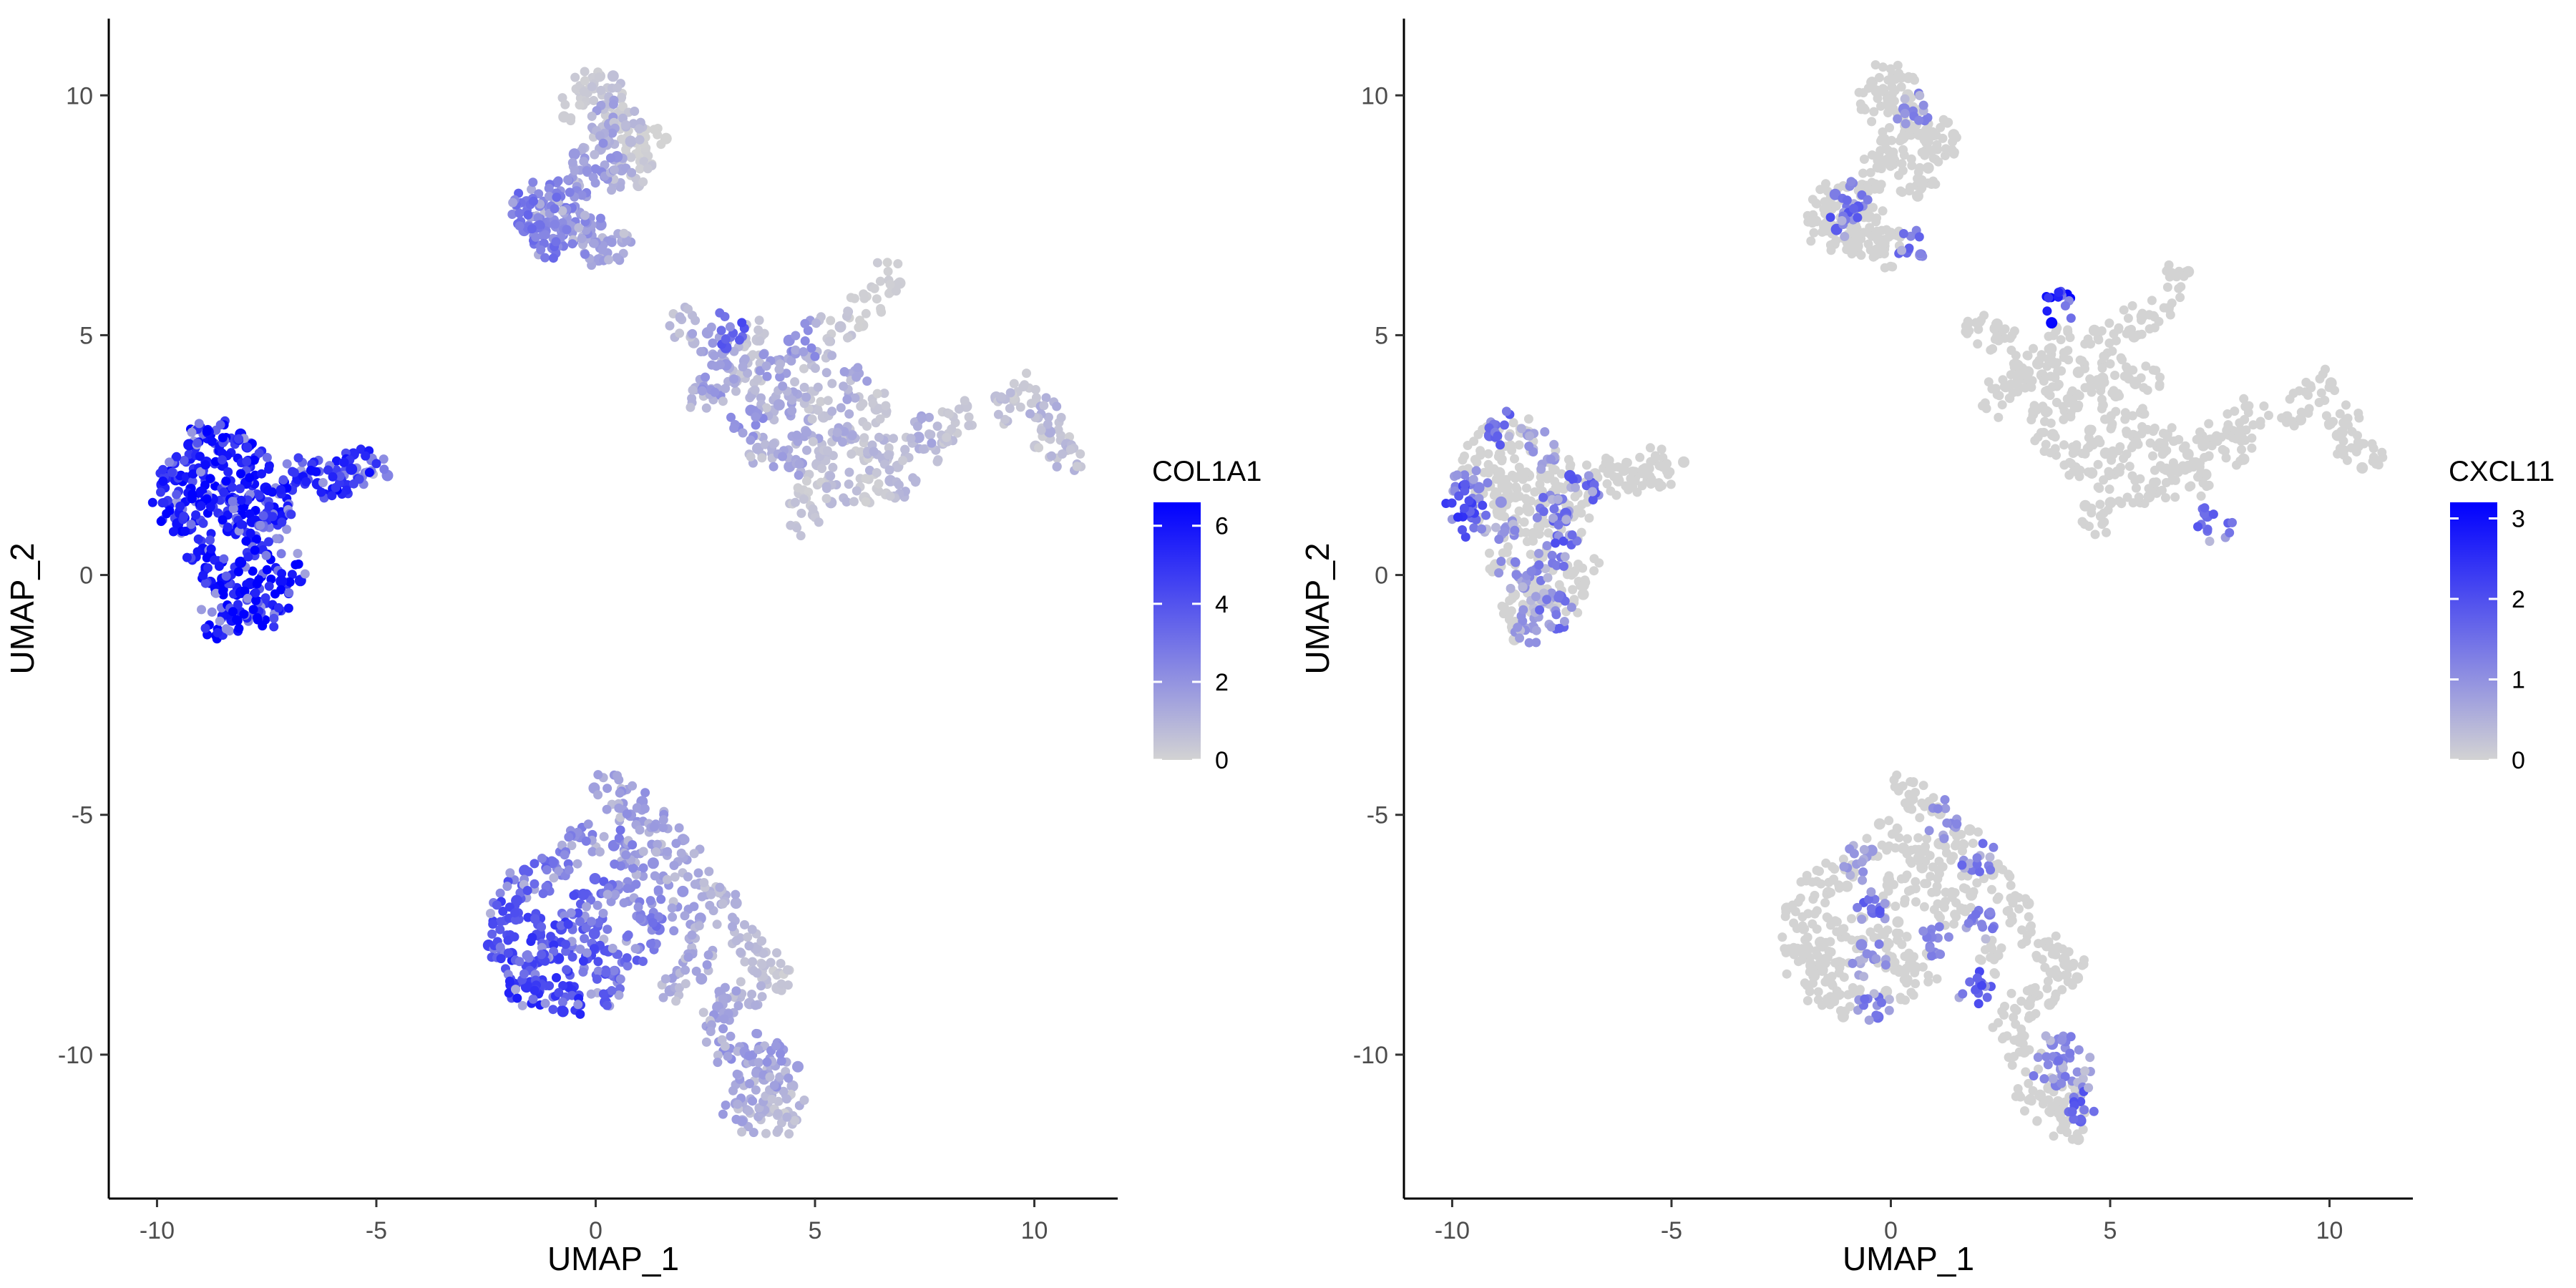 This screenshot has height=1288, width=2576. I want to click on y-tick-label: 0, so click(1381, 576).